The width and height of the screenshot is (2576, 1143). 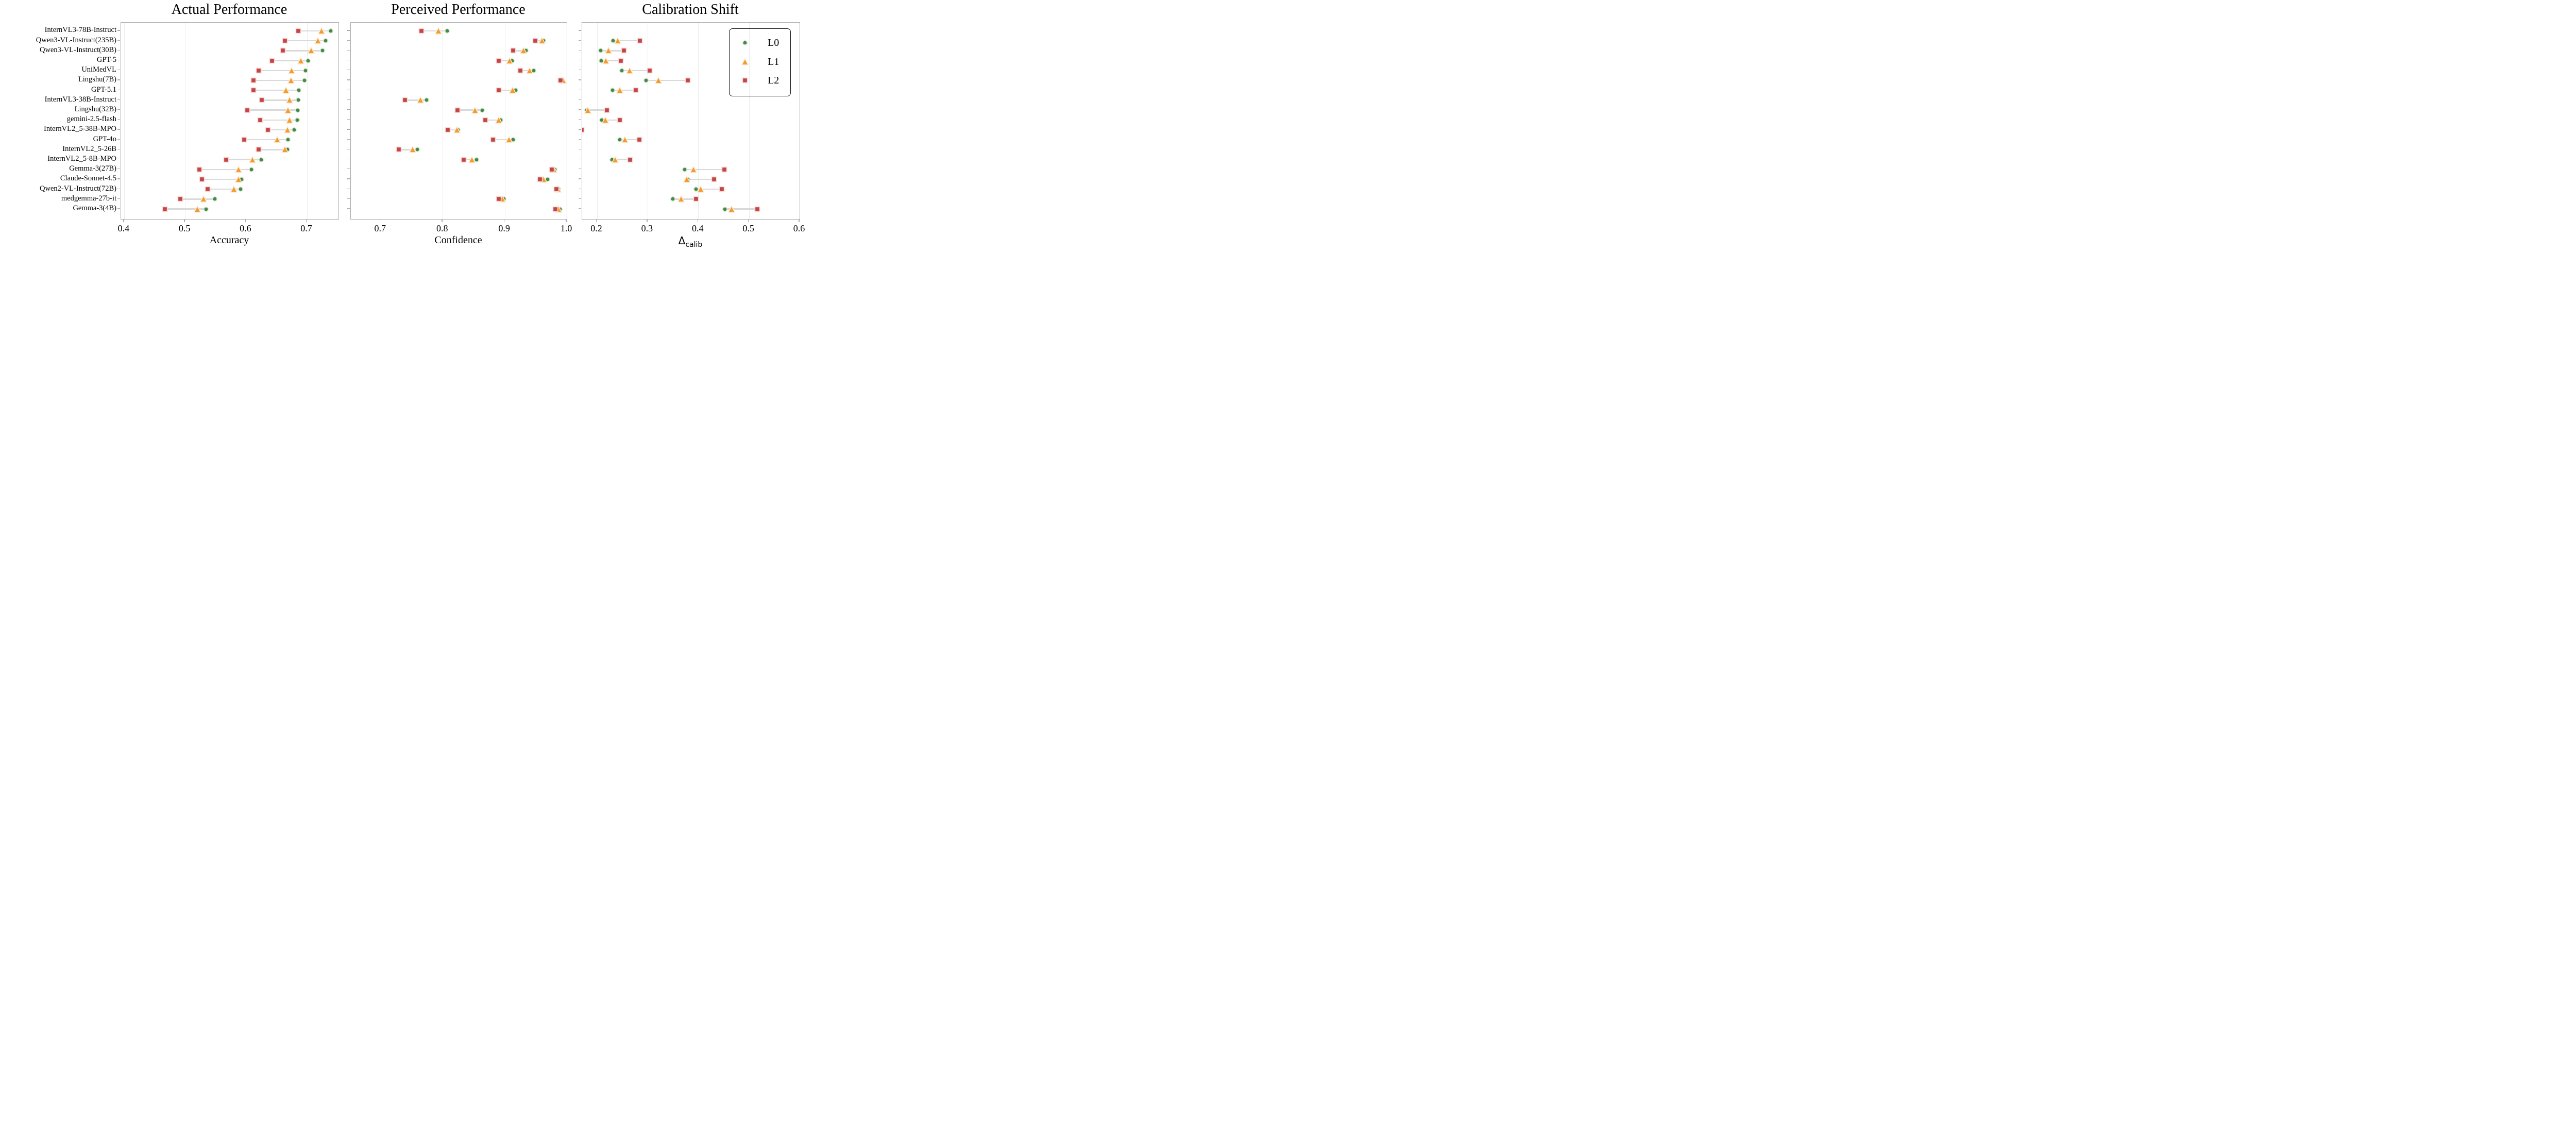 What do you see at coordinates (442, 228) in the screenshot?
I see `x-tick-label: 0.8` at bounding box center [442, 228].